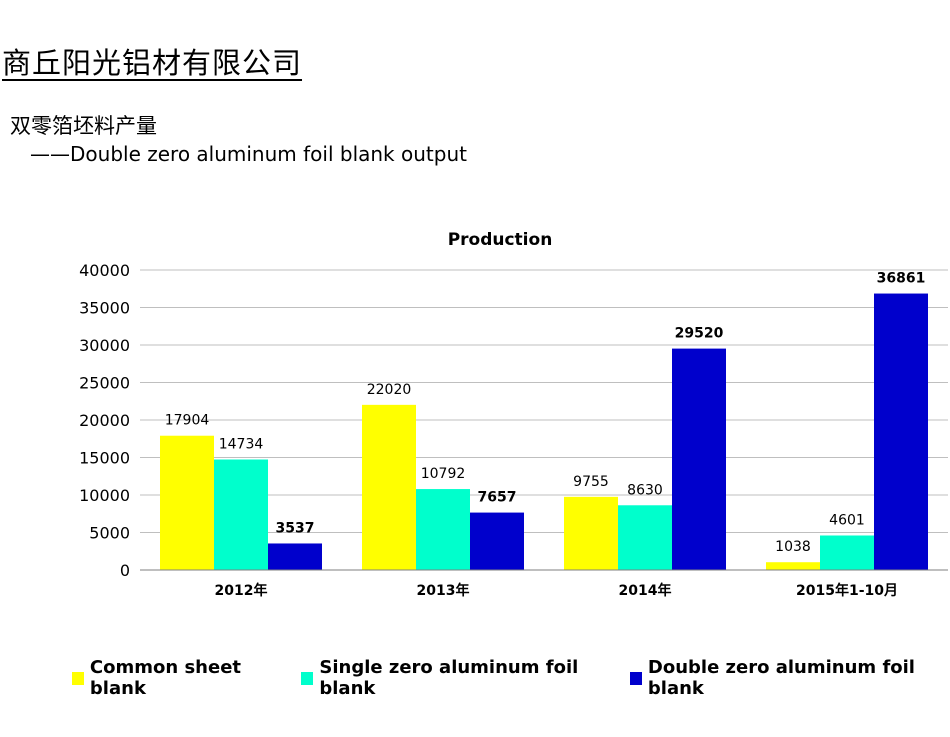 The width and height of the screenshot is (950, 737). Describe the element at coordinates (104, 495) in the screenshot. I see `y-tick-label: 10000` at that location.